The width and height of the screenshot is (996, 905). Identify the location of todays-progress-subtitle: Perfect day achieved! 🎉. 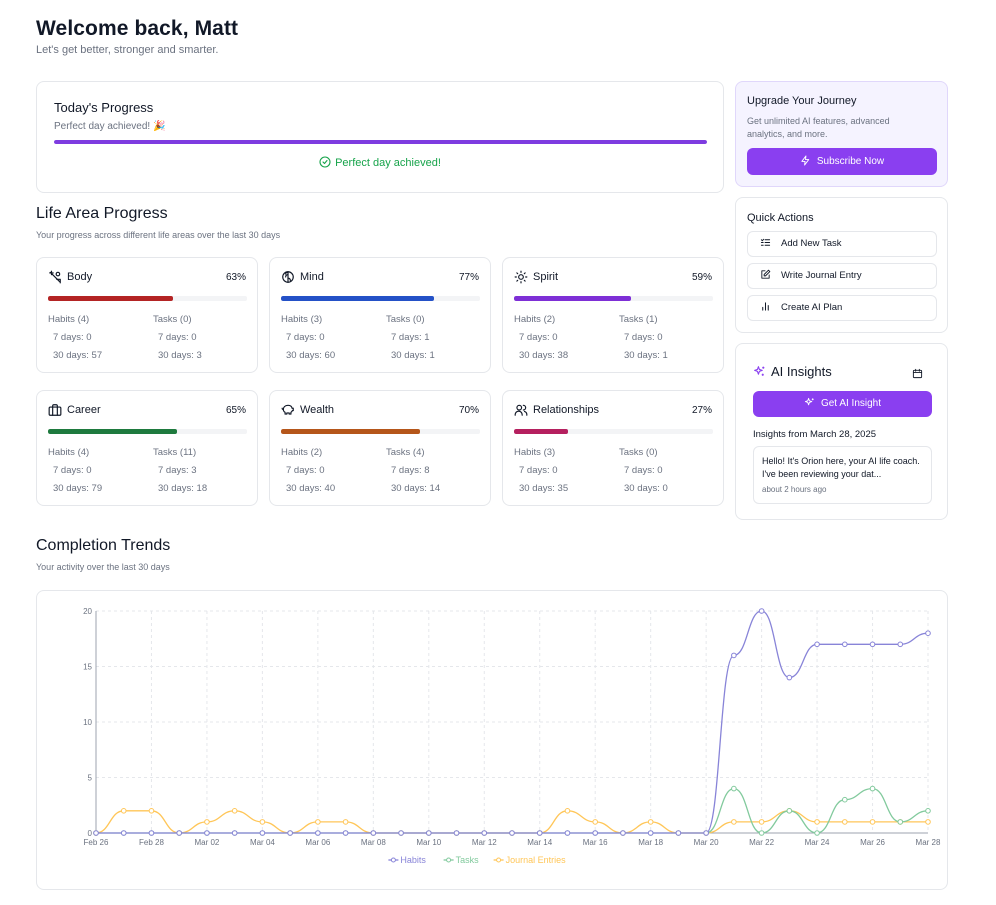
(110, 126).